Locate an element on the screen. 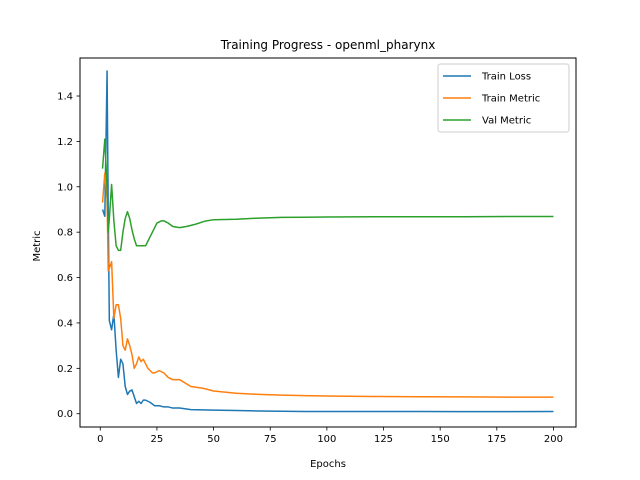 This screenshot has width=640, height=480. x-tick-label: 125 is located at coordinates (383, 439).